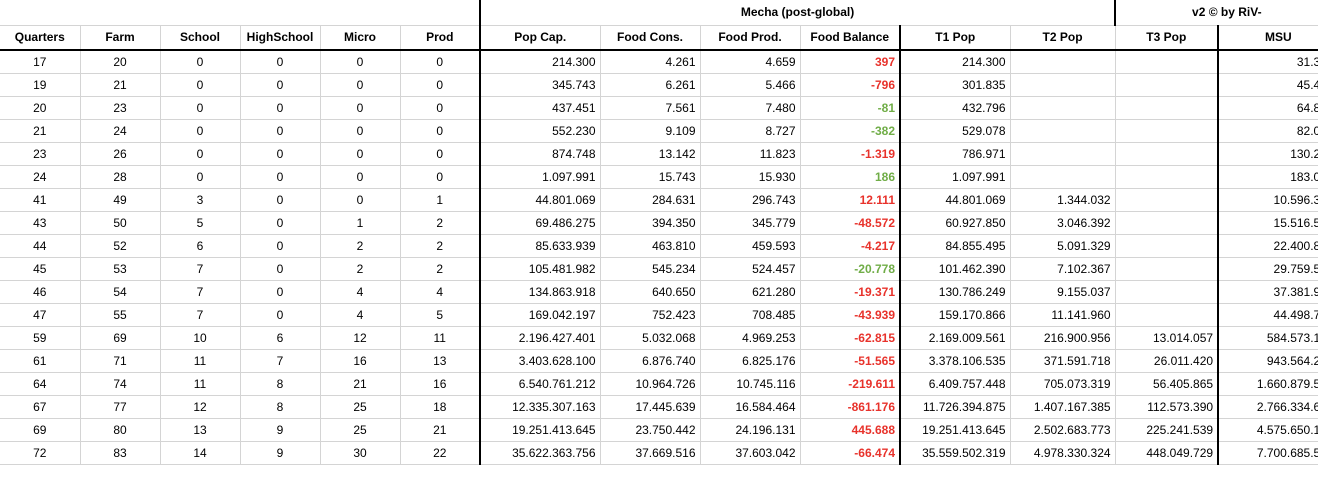 Image resolution: width=1318 pixels, height=481 pixels. Describe the element at coordinates (440, 38) in the screenshot. I see `column-header: Prod` at that location.